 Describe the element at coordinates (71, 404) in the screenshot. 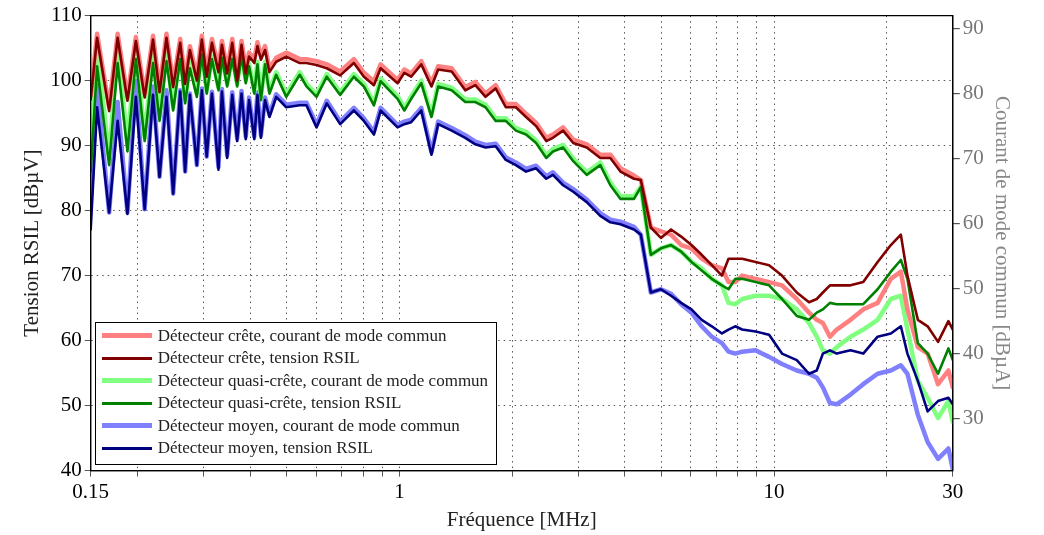

I see `y-tick-label: 50` at that location.